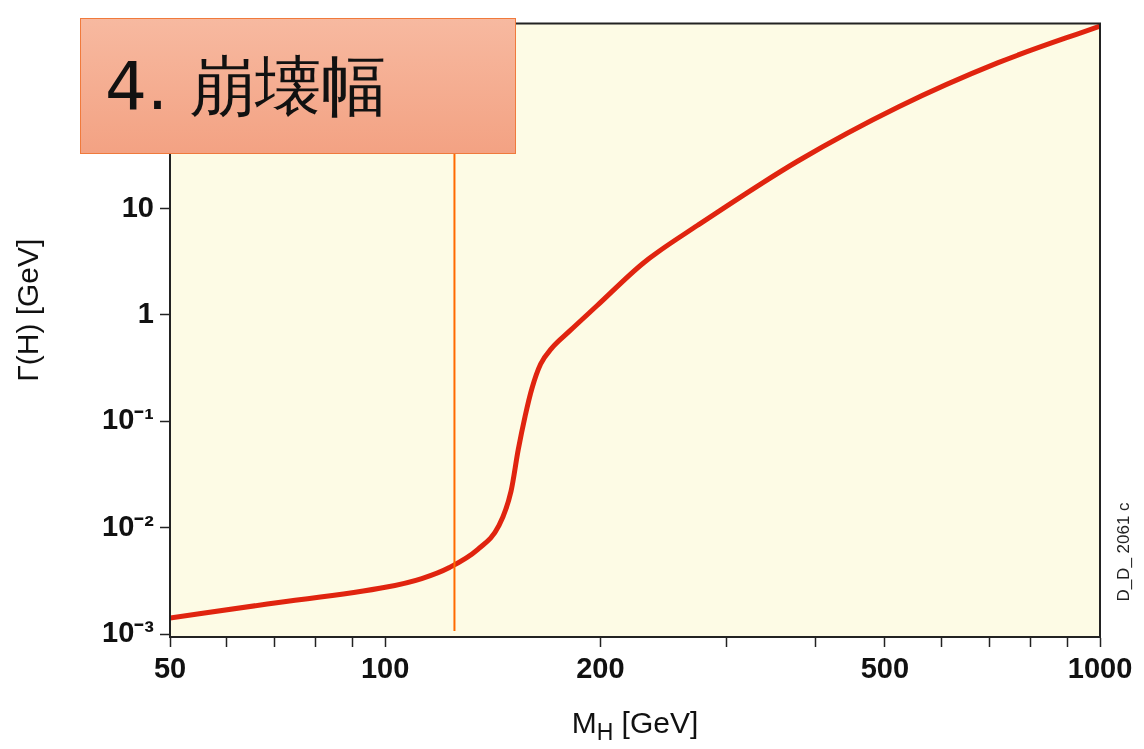  I want to click on x-tick-label: 500, so click(885, 668).